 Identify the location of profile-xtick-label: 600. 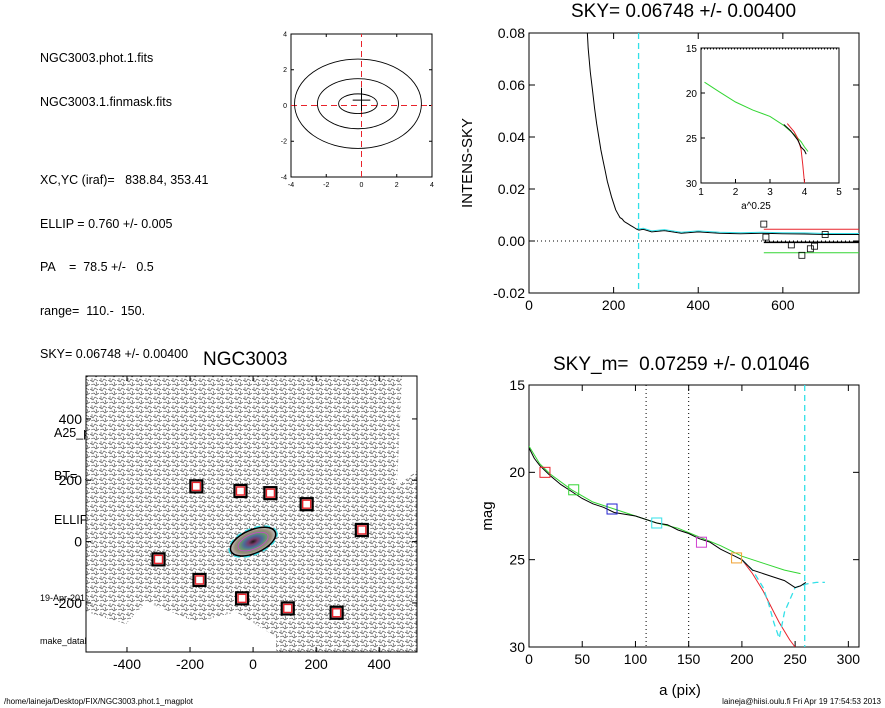
(783, 305).